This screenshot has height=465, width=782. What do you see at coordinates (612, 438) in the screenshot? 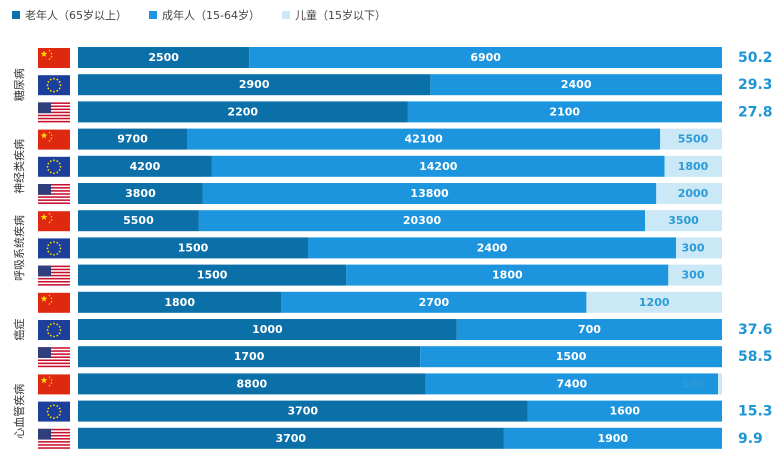
I see `label-adult-g5-r3: 1900` at bounding box center [612, 438].